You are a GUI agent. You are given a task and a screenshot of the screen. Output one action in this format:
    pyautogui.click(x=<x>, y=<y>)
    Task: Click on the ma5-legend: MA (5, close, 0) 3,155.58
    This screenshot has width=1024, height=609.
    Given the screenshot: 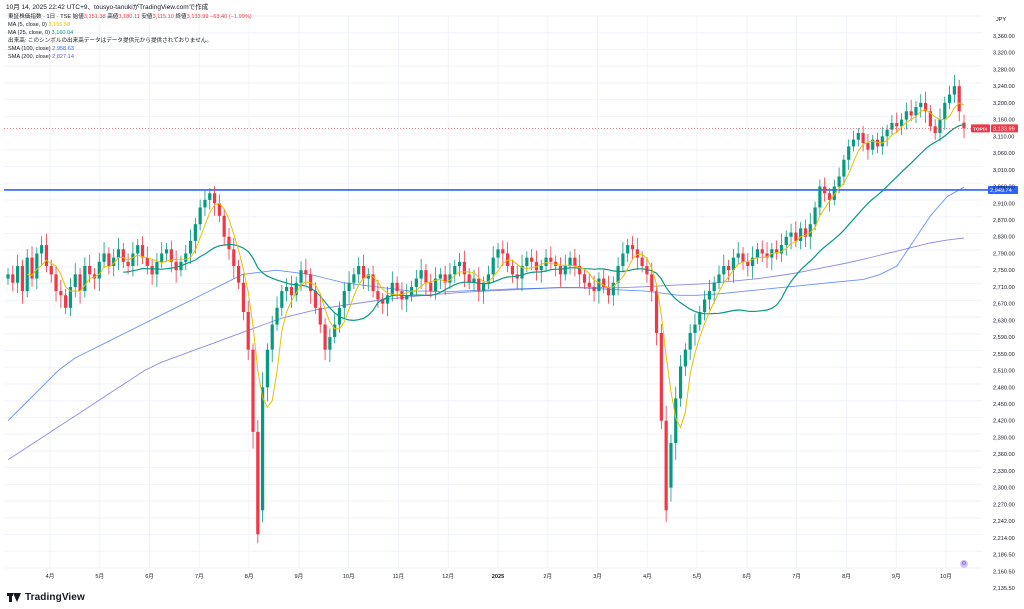 What is the action you would take?
    pyautogui.click(x=39, y=26)
    